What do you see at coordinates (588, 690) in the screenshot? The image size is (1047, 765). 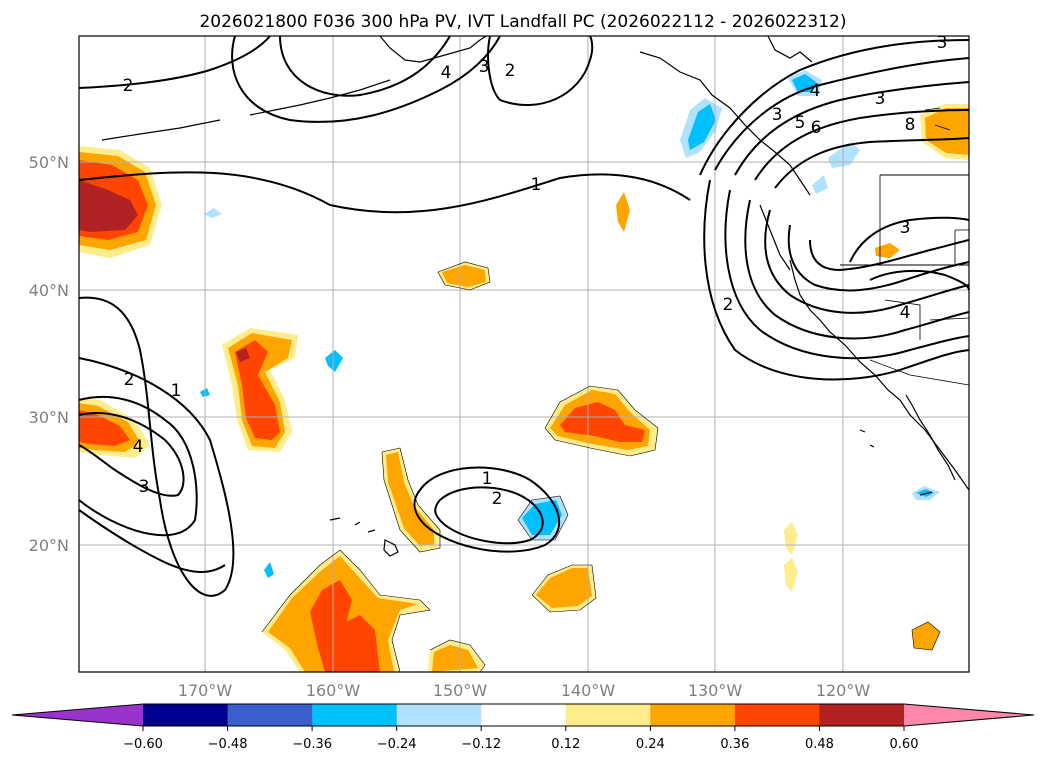 I see `lon-label: 140°W` at bounding box center [588, 690].